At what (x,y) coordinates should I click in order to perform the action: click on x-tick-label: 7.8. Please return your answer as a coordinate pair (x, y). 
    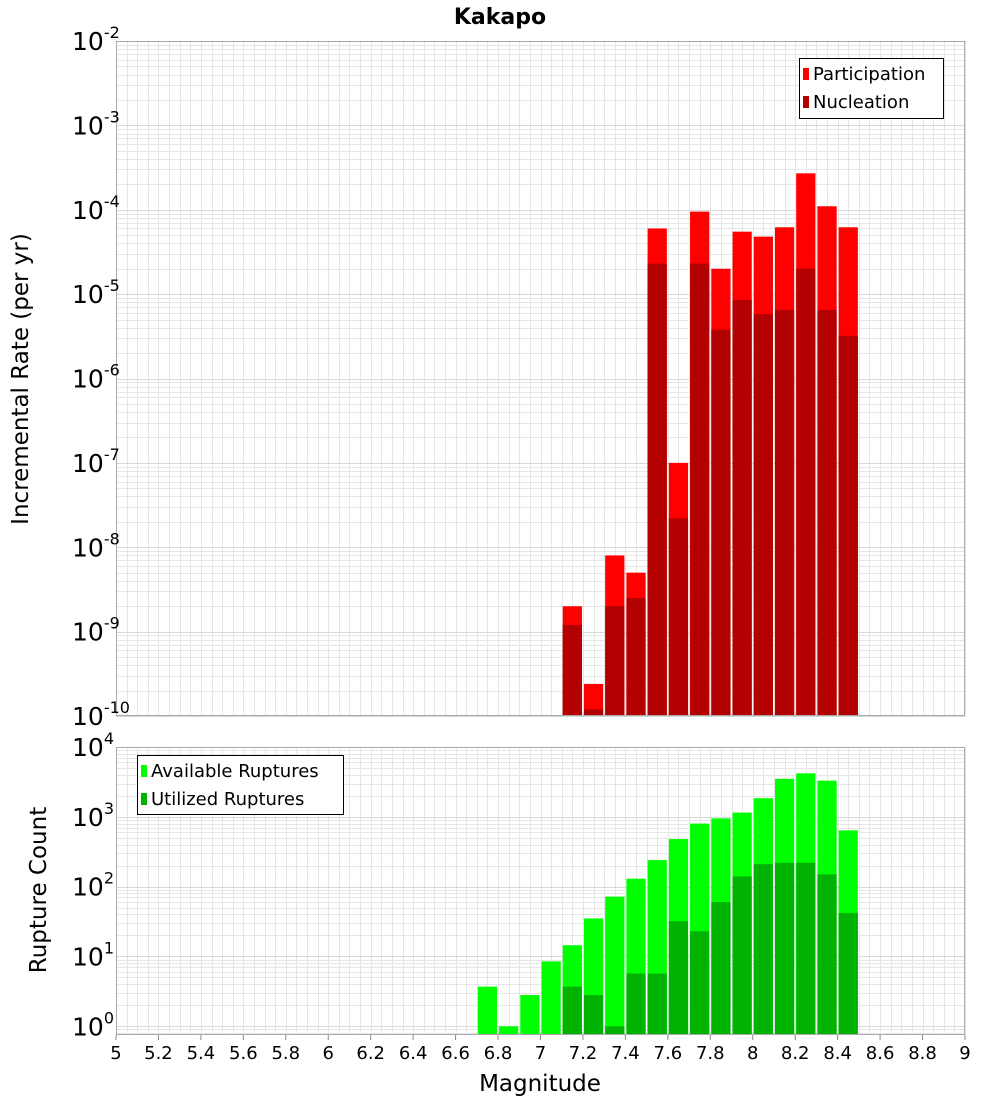
    Looking at the image, I should click on (710, 1053).